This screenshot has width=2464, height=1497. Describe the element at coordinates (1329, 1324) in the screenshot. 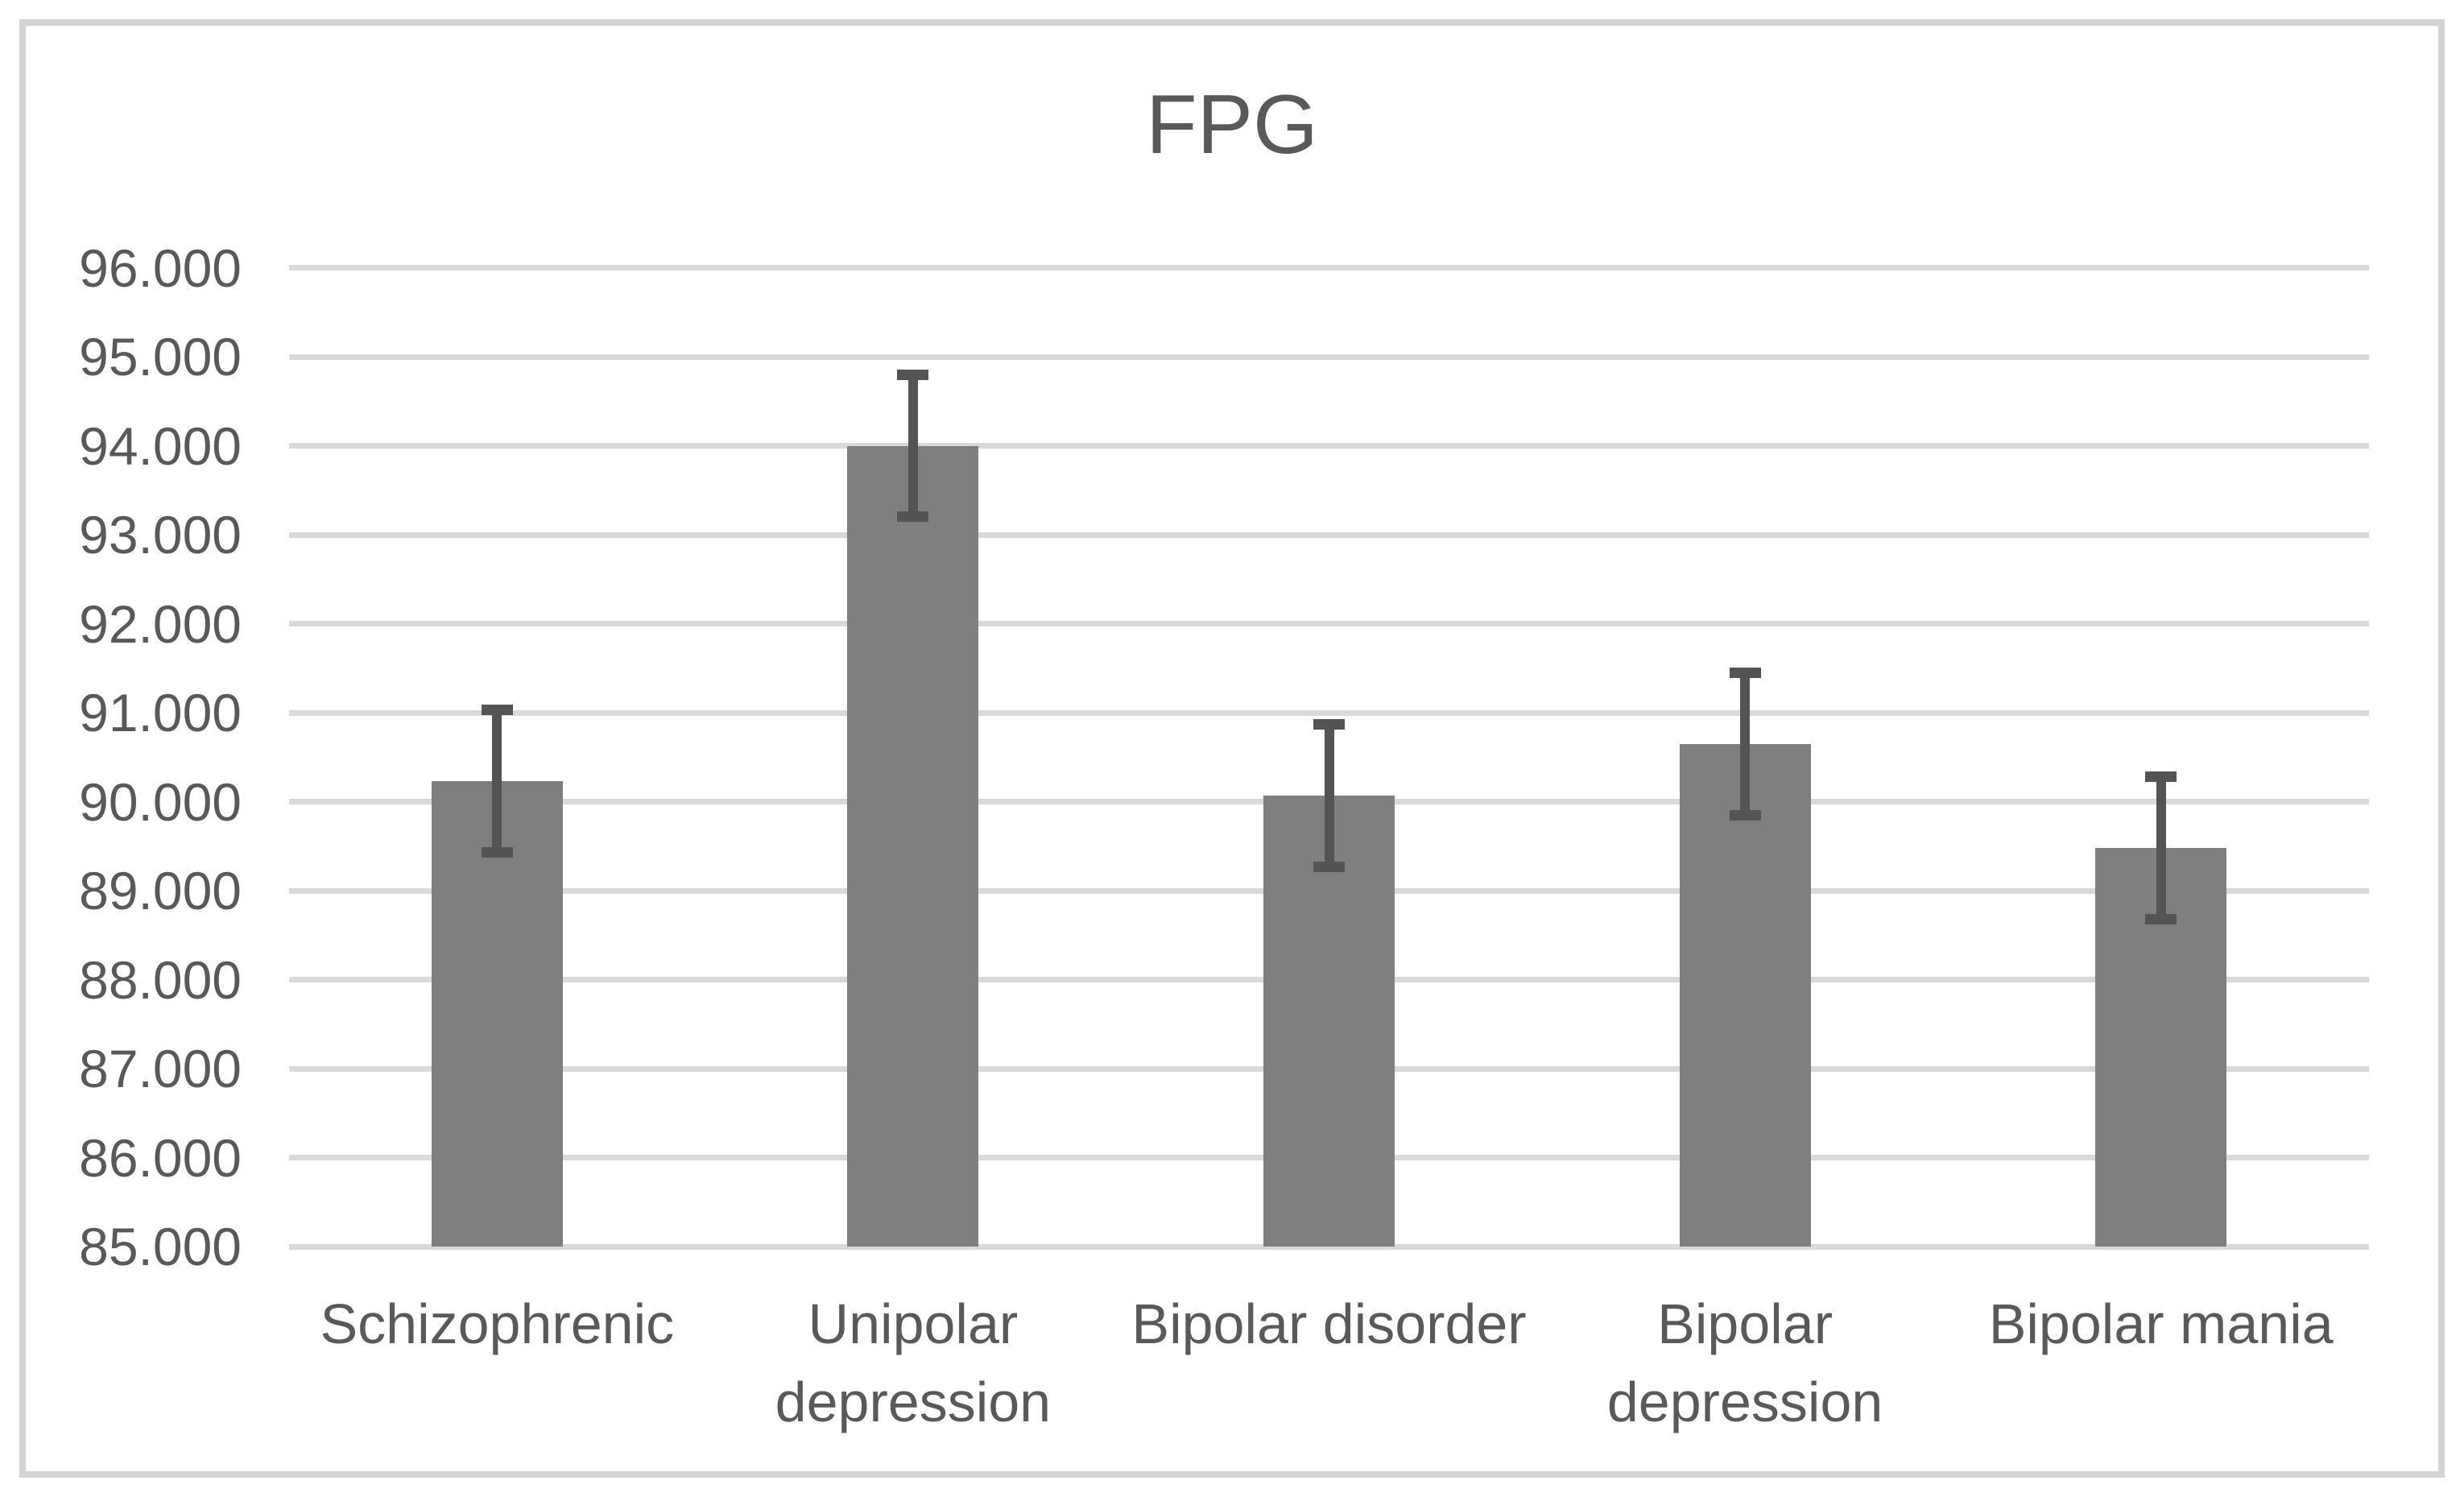

I see `x-category-label: Bipolar disorder` at that location.